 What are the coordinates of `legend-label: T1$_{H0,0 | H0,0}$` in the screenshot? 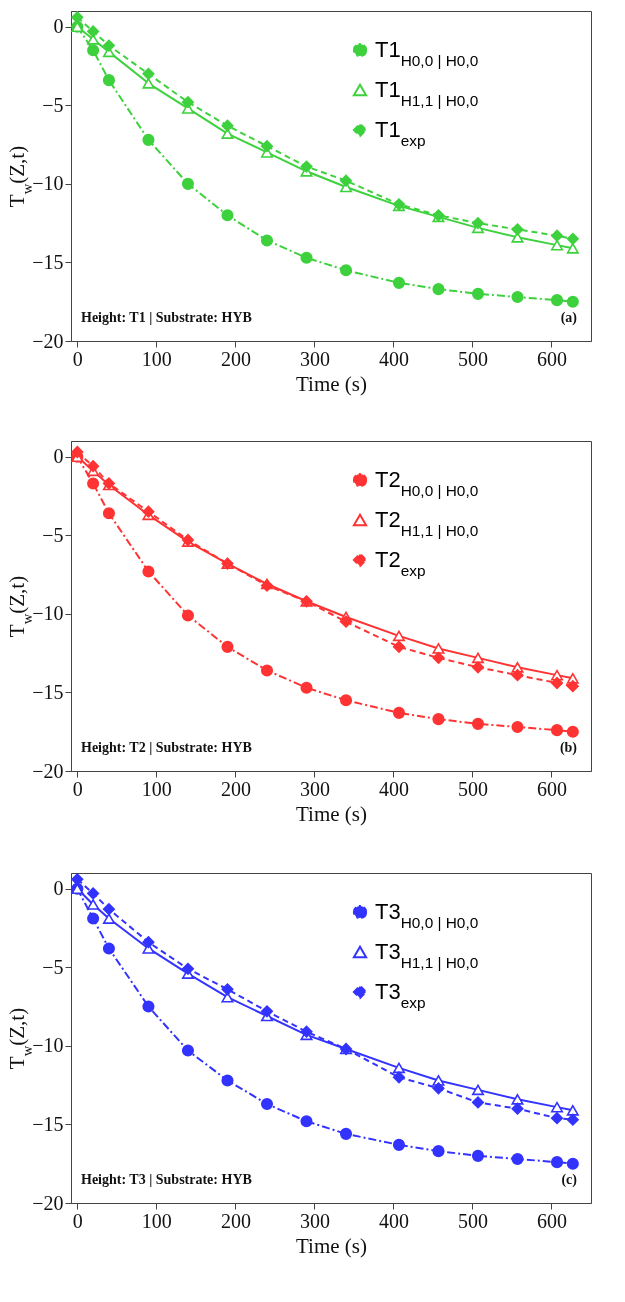 It's located at (427, 53).